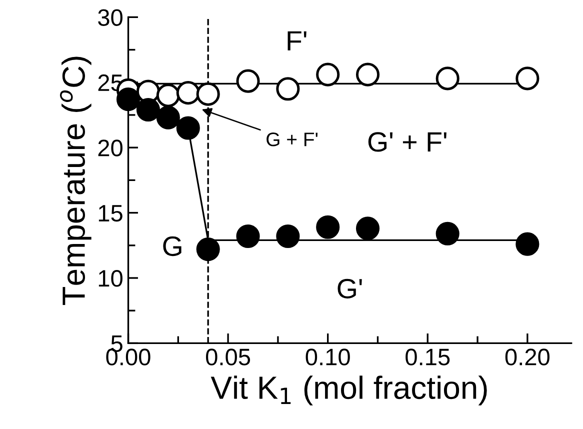  I want to click on x-tick-label: 0.20, so click(527, 357).